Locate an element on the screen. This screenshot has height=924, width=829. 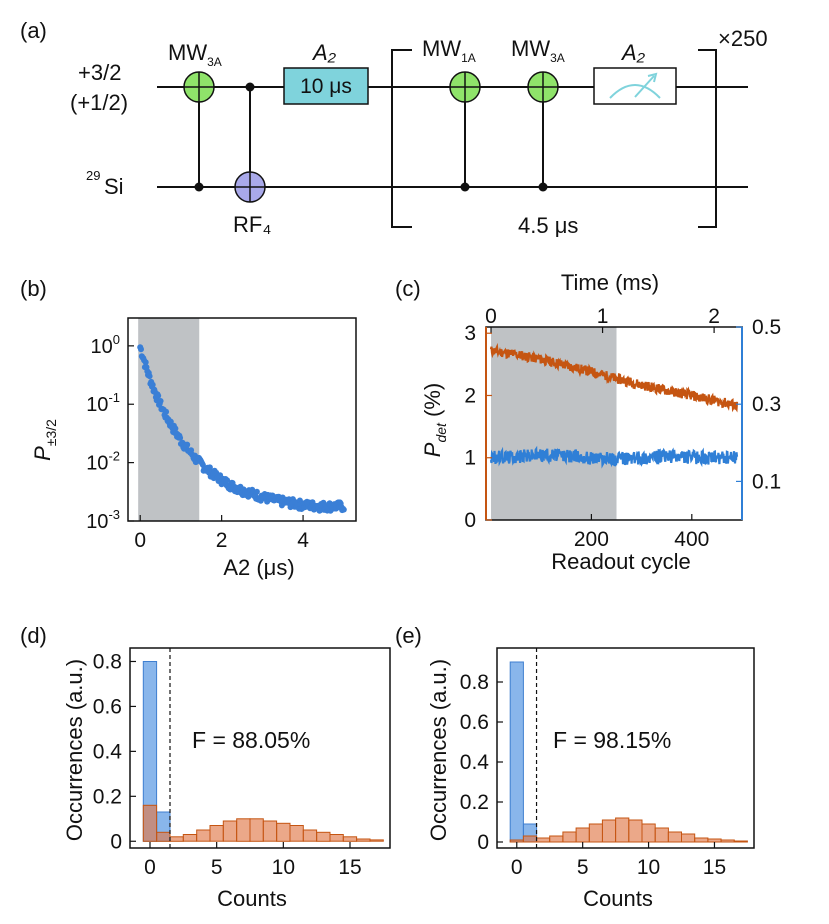
panel-b-xlabel: A2 (μs) is located at coordinates (258, 567).